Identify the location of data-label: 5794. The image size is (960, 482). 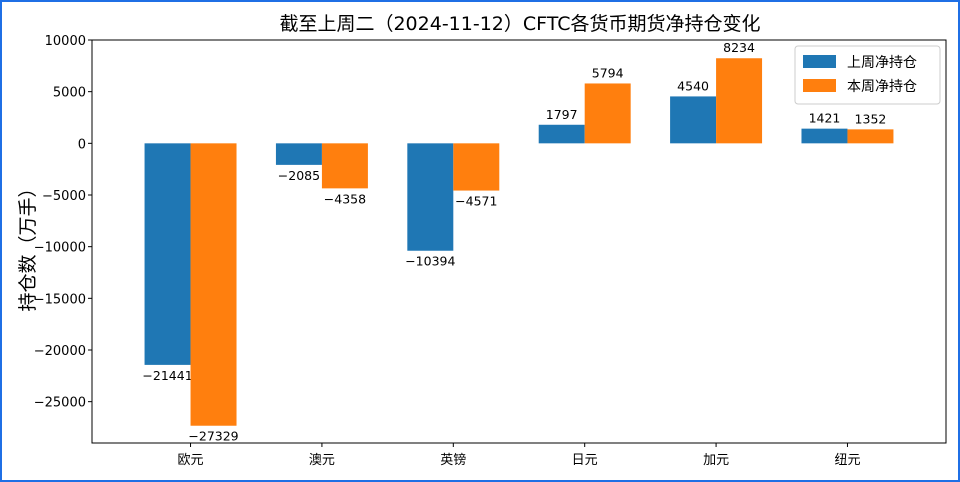
(608, 72).